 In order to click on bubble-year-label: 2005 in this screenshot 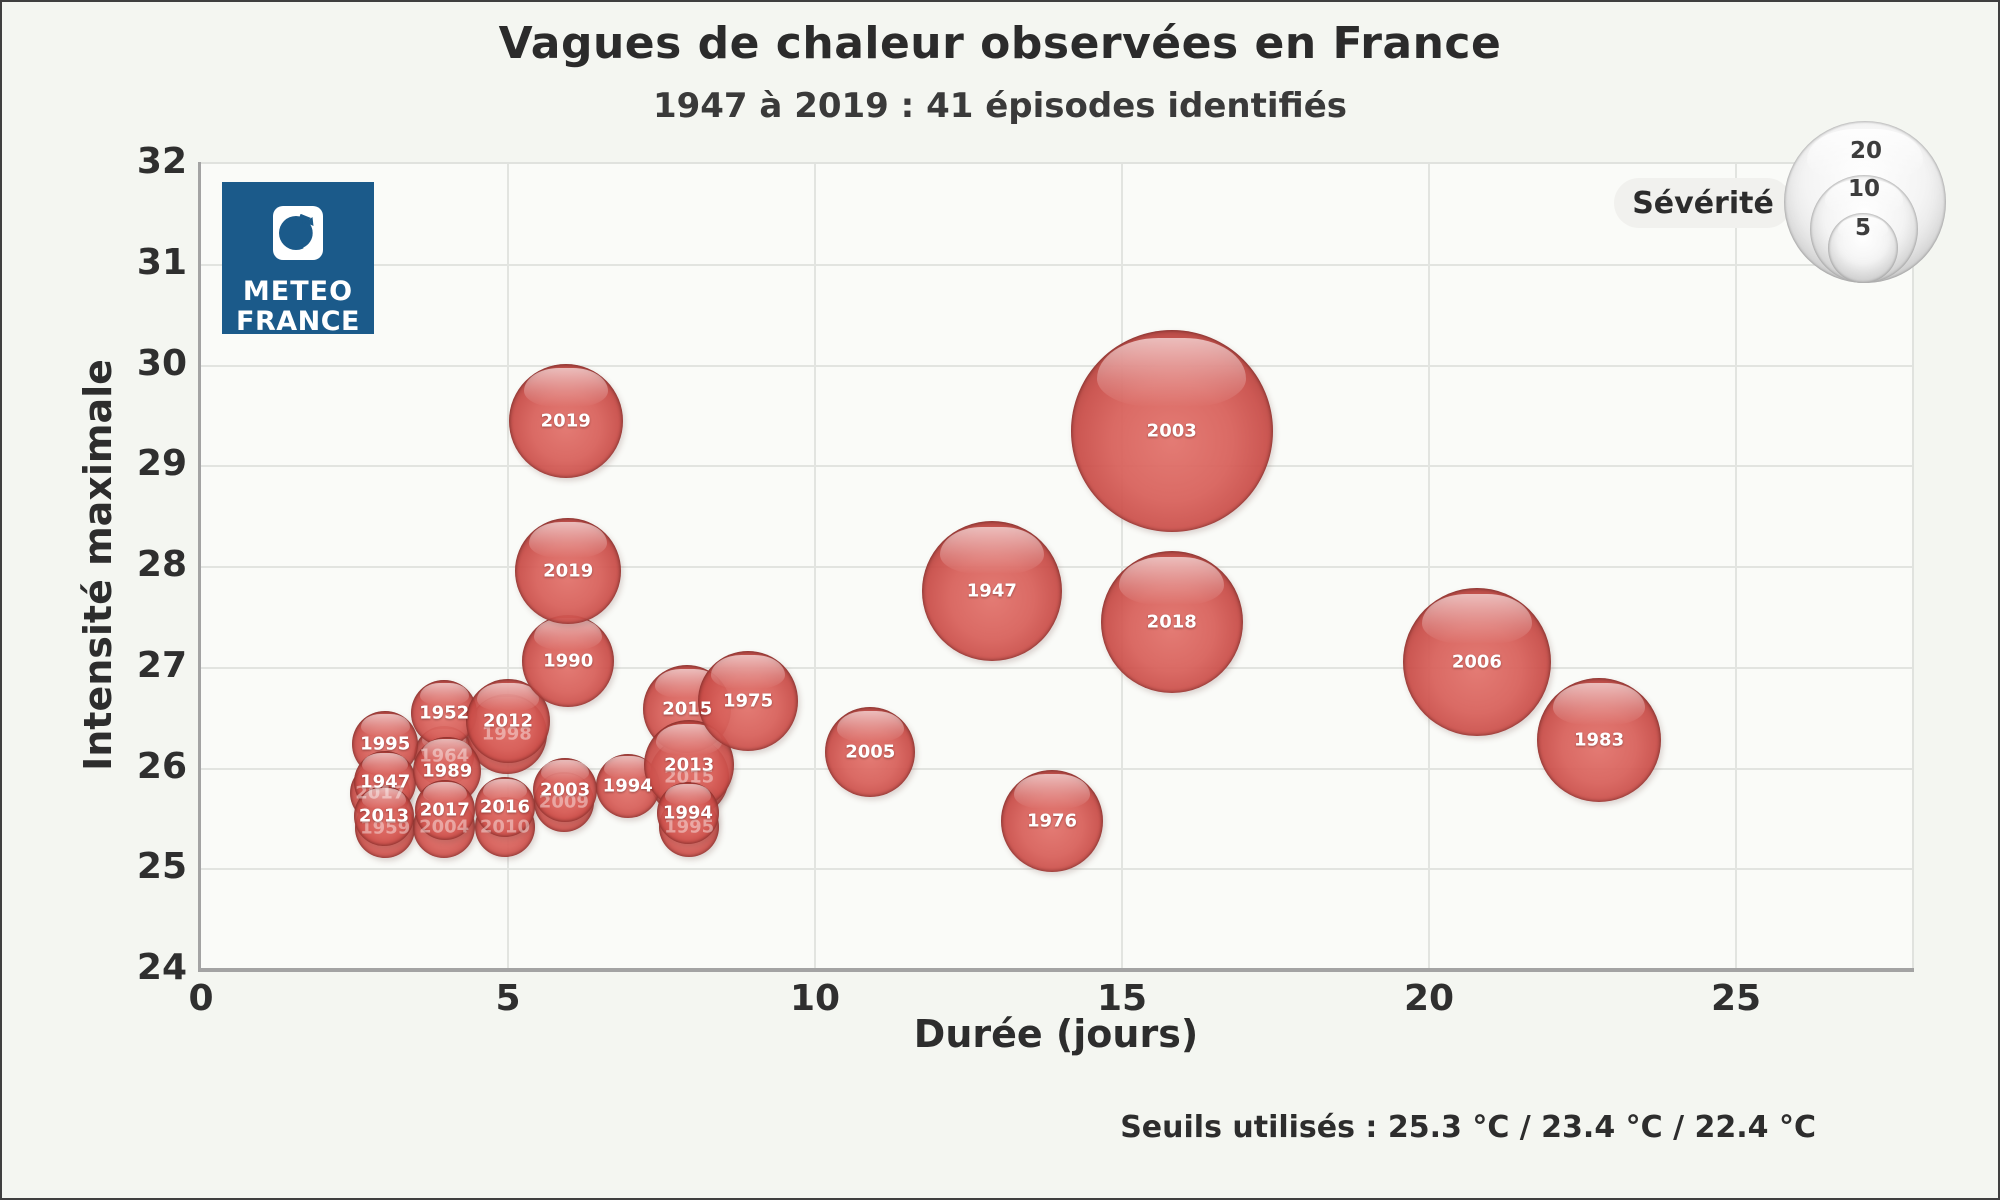, I will do `click(870, 752)`.